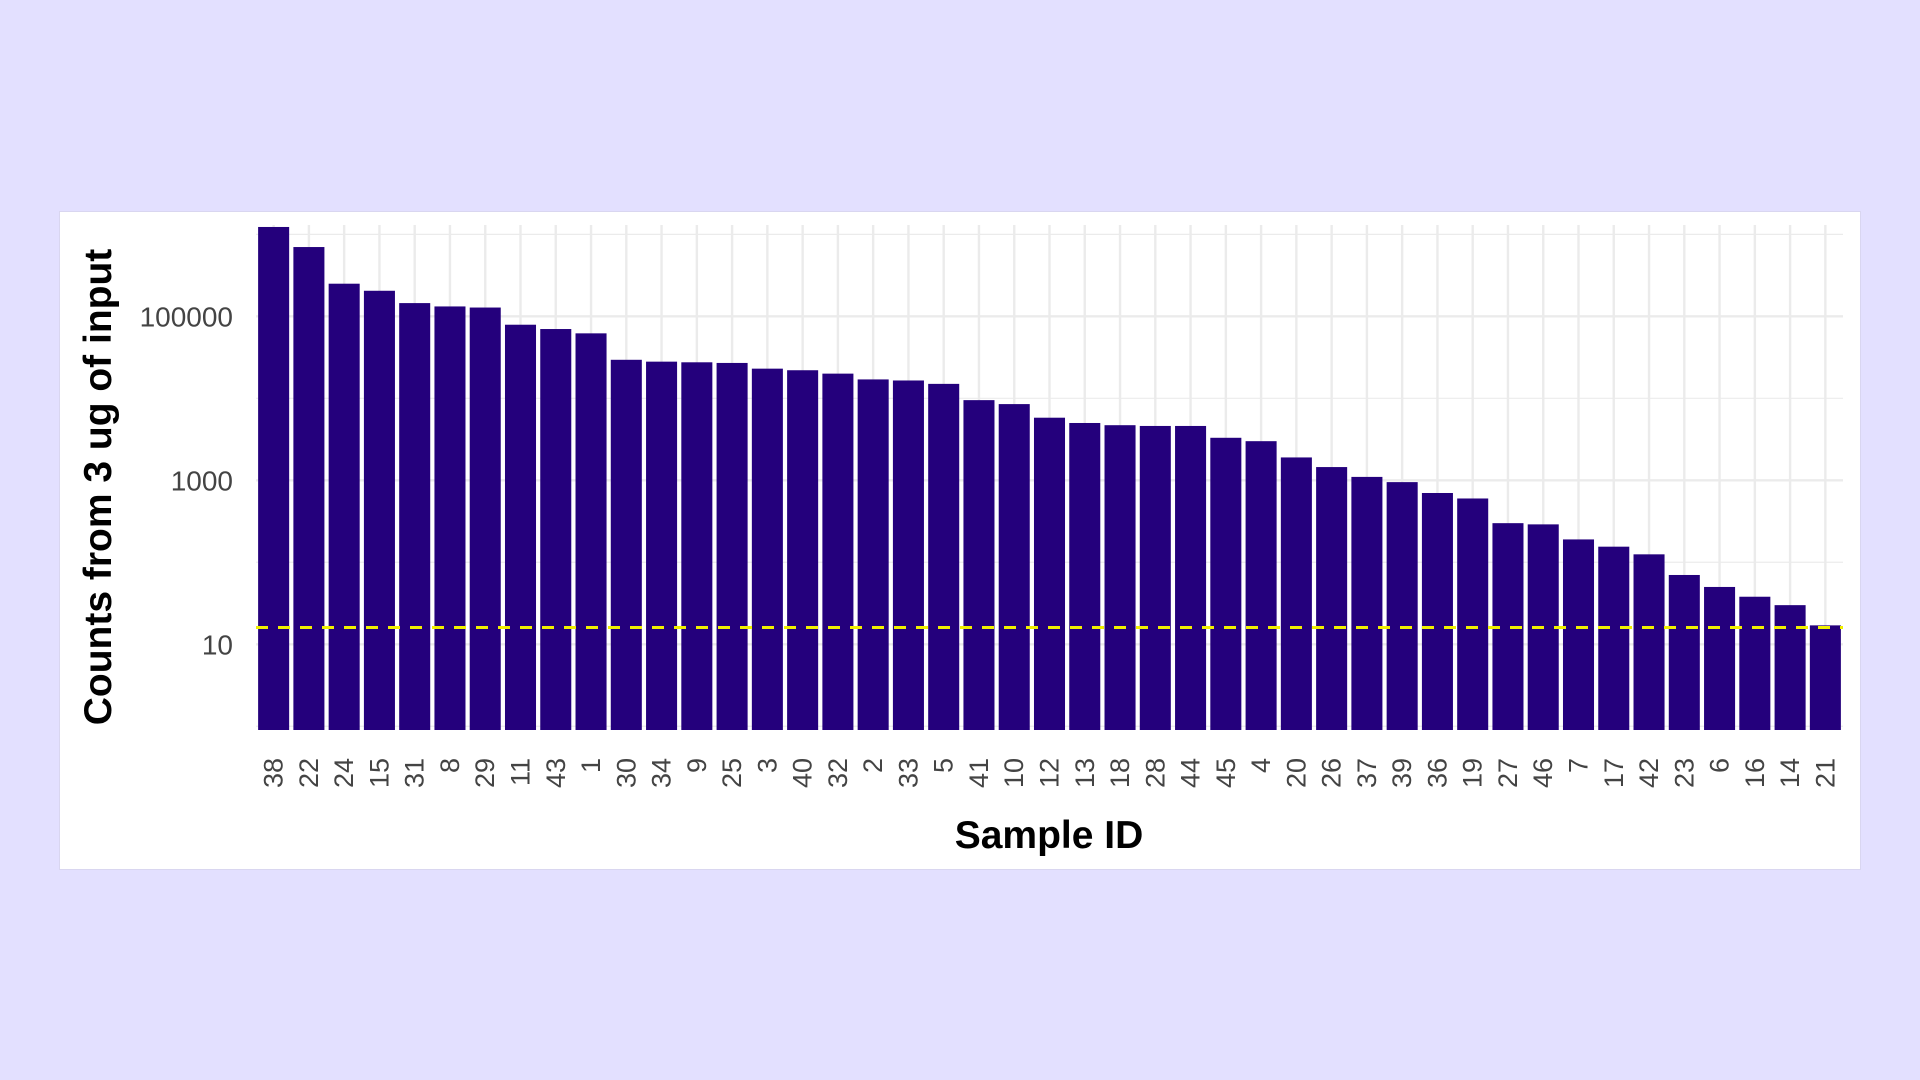  I want to click on x-tick-label: 21, so click(1825, 773).